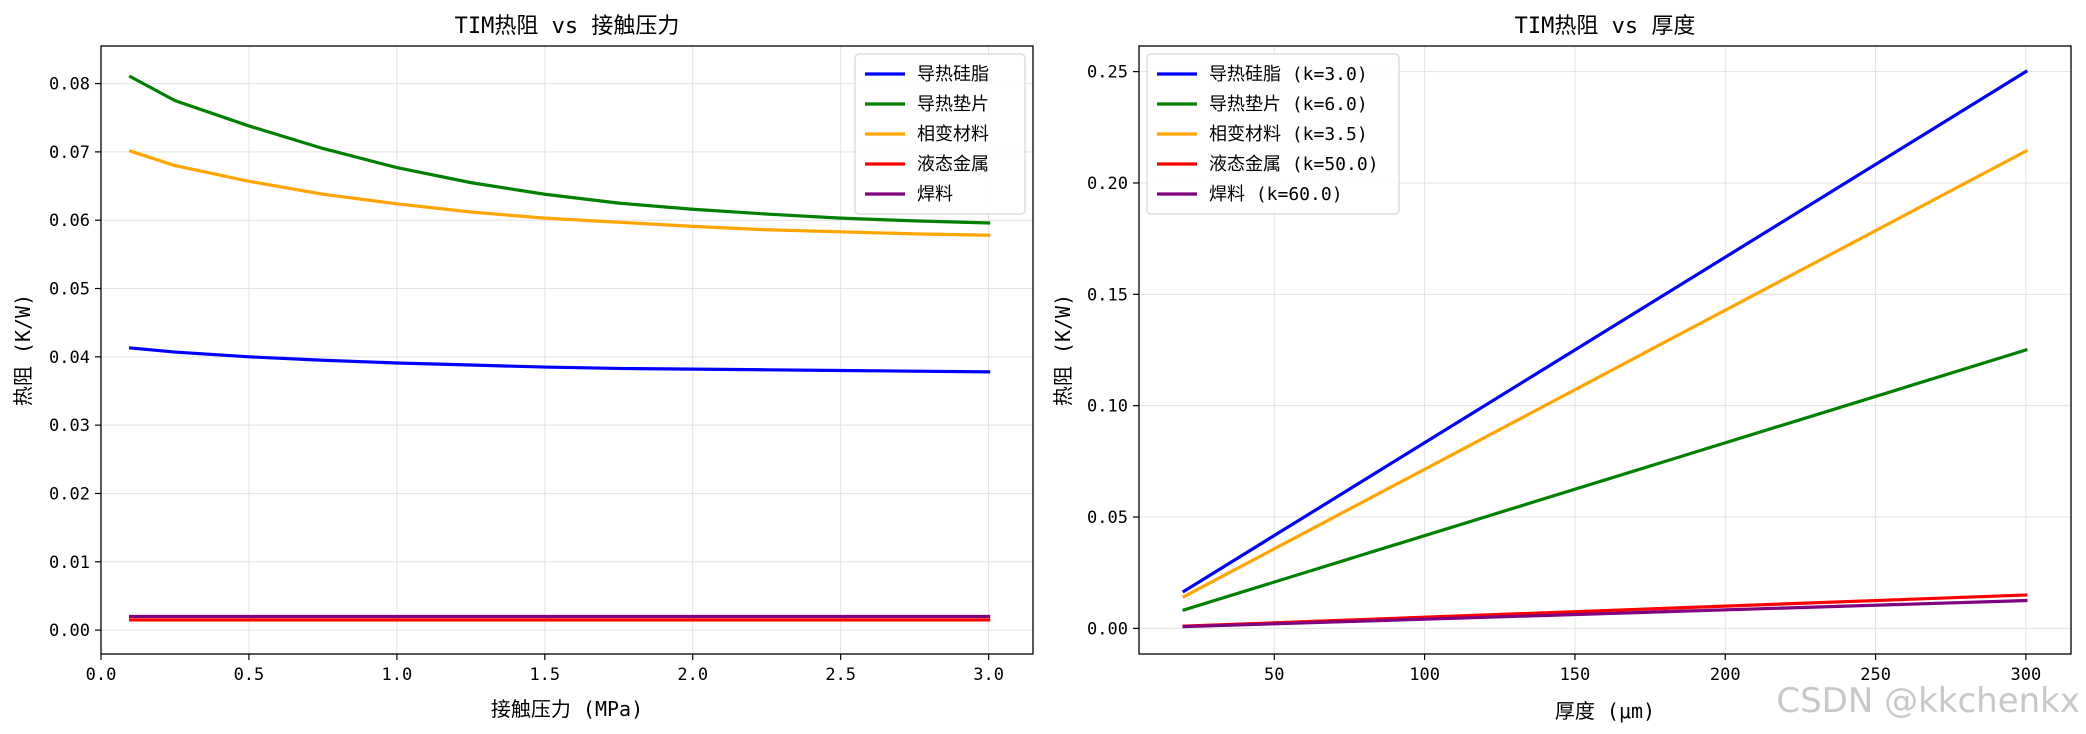 This screenshot has width=2086, height=734. What do you see at coordinates (69, 426) in the screenshot?
I see `y-tick-label-3: 0.03` at bounding box center [69, 426].